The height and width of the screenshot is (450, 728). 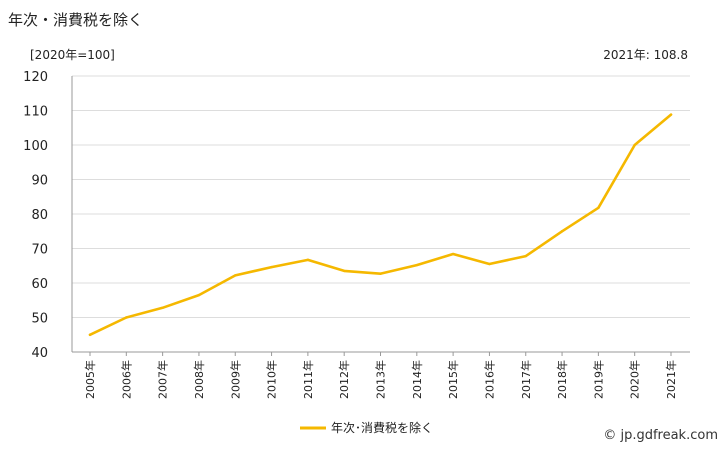 I want to click on x-tick-label: 2015年, so click(x=453, y=379).